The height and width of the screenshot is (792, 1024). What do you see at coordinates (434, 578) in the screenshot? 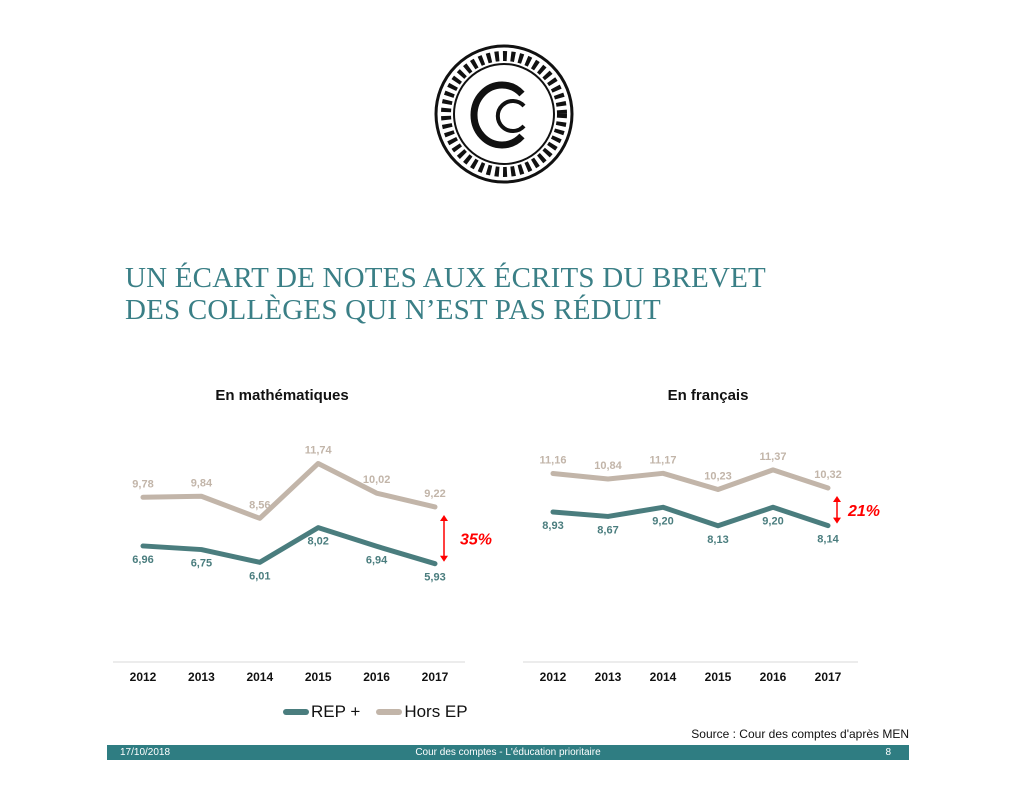
I see `data-label: 5,93` at bounding box center [434, 578].